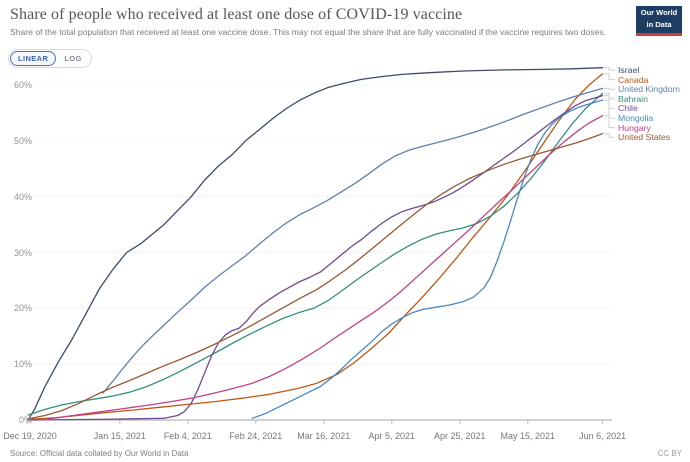 This screenshot has height=462, width=690. I want to click on x-tick-label: Jan 15, 2021, so click(119, 436).